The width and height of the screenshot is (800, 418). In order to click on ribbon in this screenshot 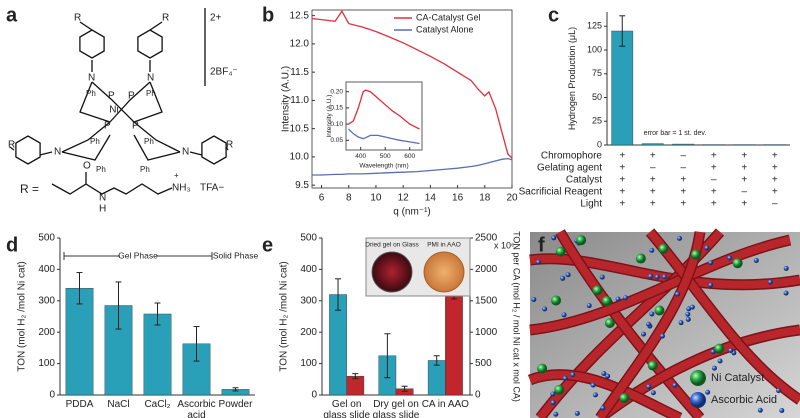, I will do `click(660, 285)`.